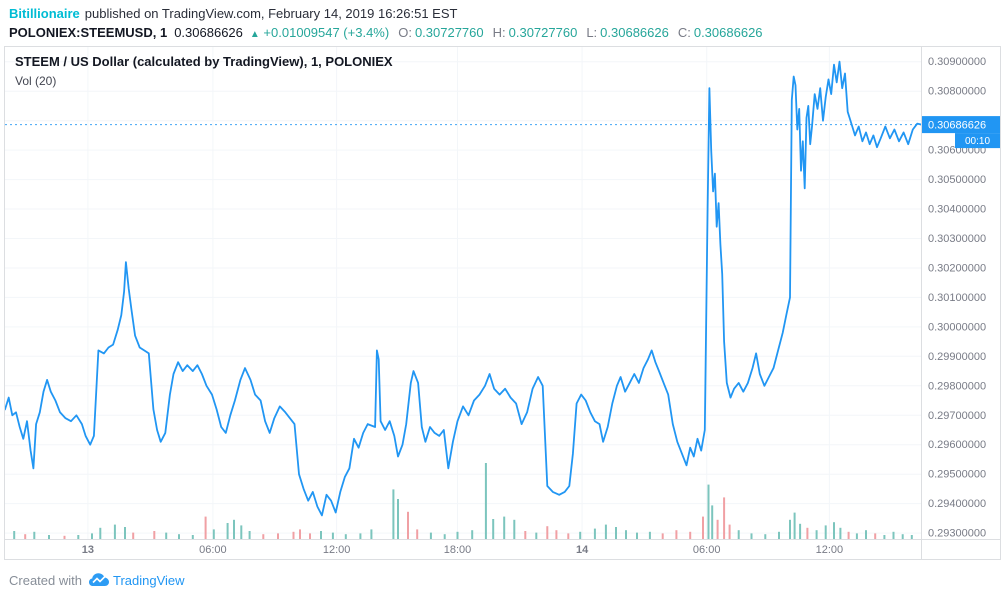 This screenshot has height=603, width=1006. I want to click on svg-text: 0.30900000, so click(957, 62).